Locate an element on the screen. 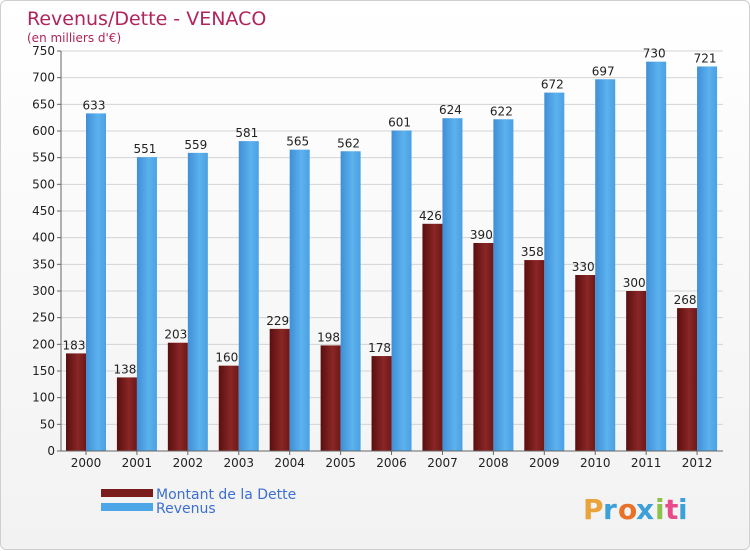 The height and width of the screenshot is (551, 750). y-tick-label: 700 is located at coordinates (43, 78).